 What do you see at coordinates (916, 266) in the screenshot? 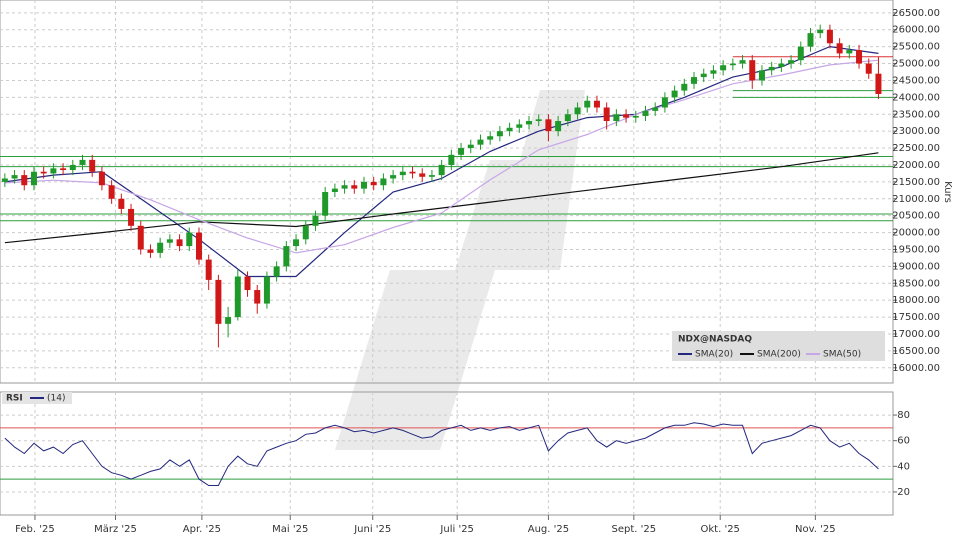
I see `y-tick-label: 19000.00` at bounding box center [916, 266].